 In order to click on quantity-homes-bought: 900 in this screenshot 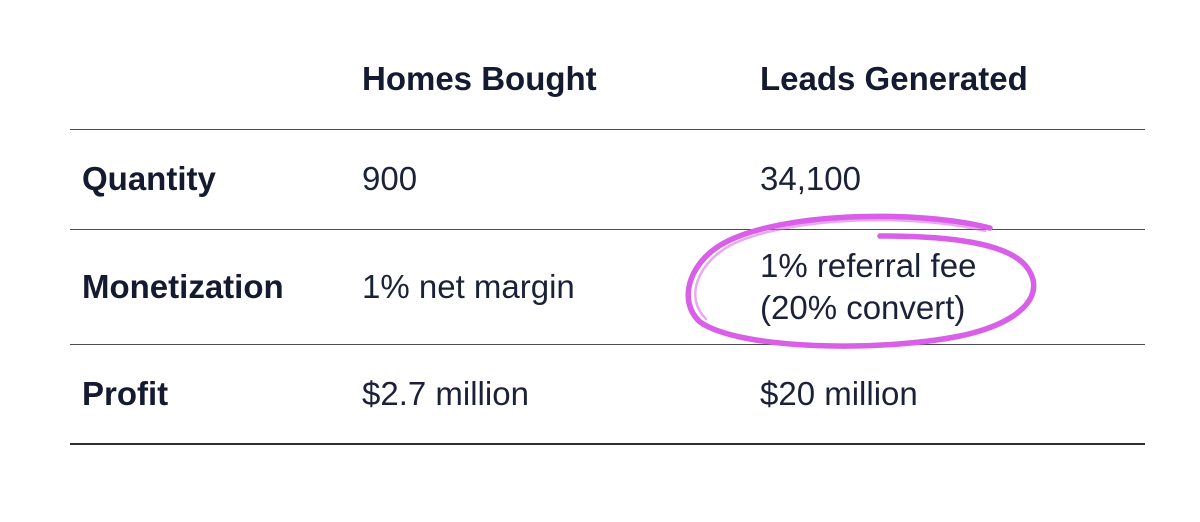, I will do `click(390, 178)`.